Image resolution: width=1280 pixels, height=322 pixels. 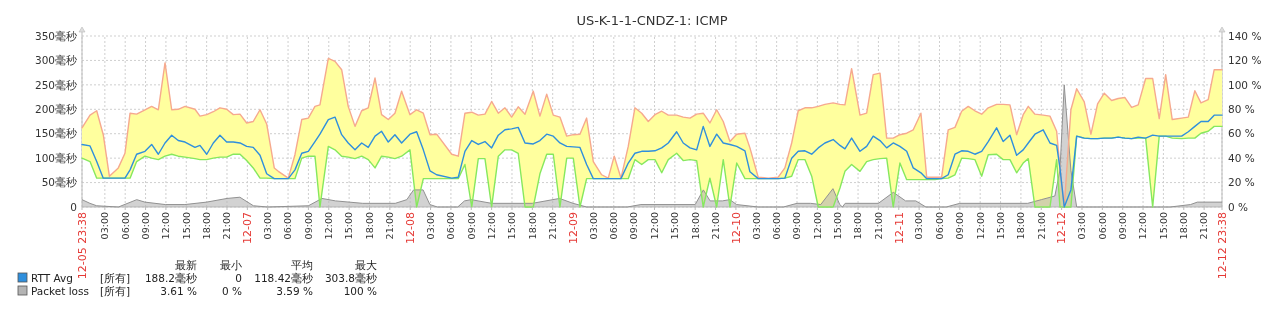 What do you see at coordinates (238, 278) in the screenshot?
I see `text: 0` at bounding box center [238, 278].